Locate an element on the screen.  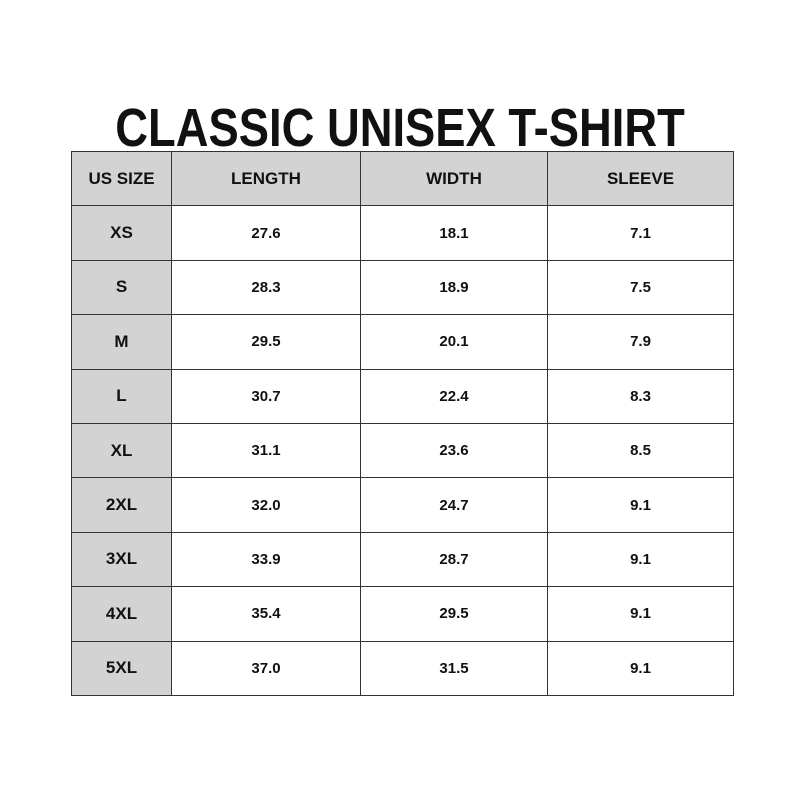
size-cell: 4XL is located at coordinates (121, 614).